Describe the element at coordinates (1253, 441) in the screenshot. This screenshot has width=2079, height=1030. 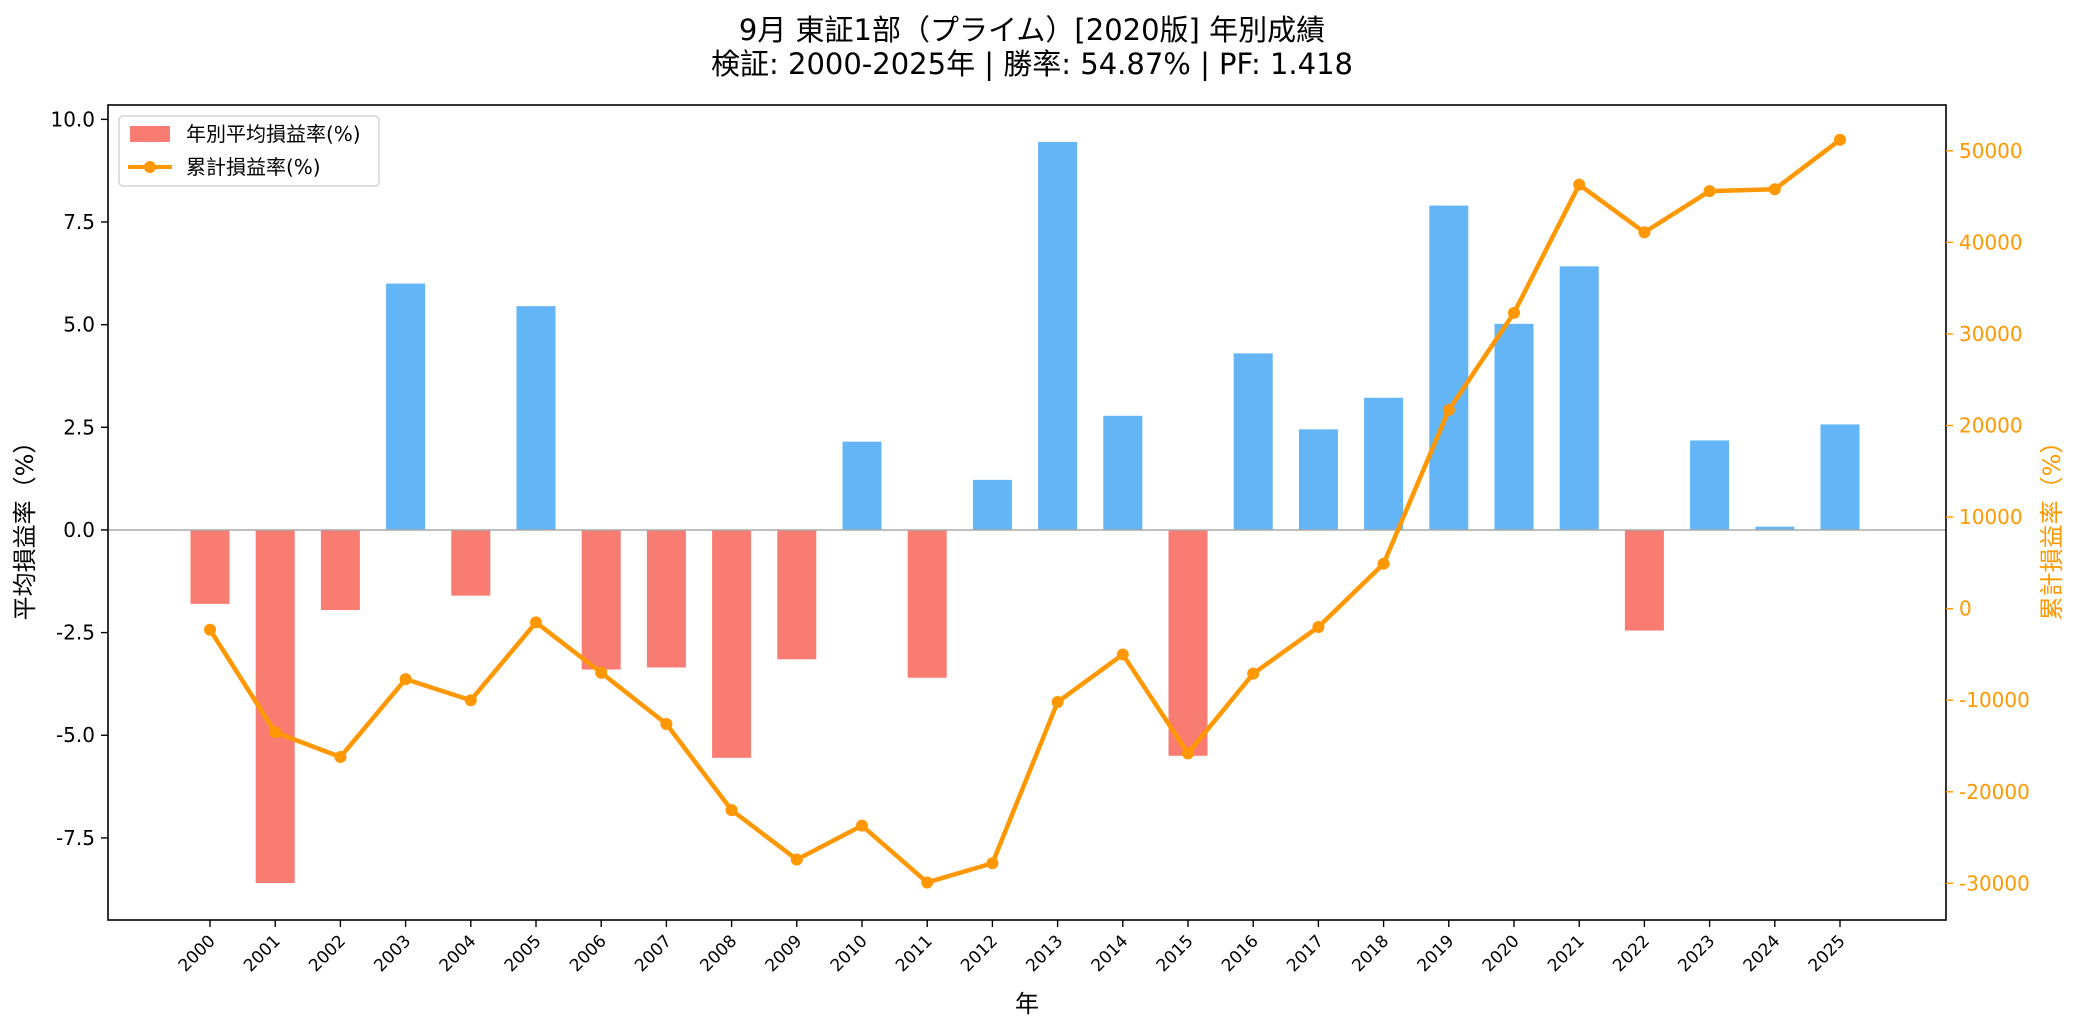
I see `bar-2016` at that location.